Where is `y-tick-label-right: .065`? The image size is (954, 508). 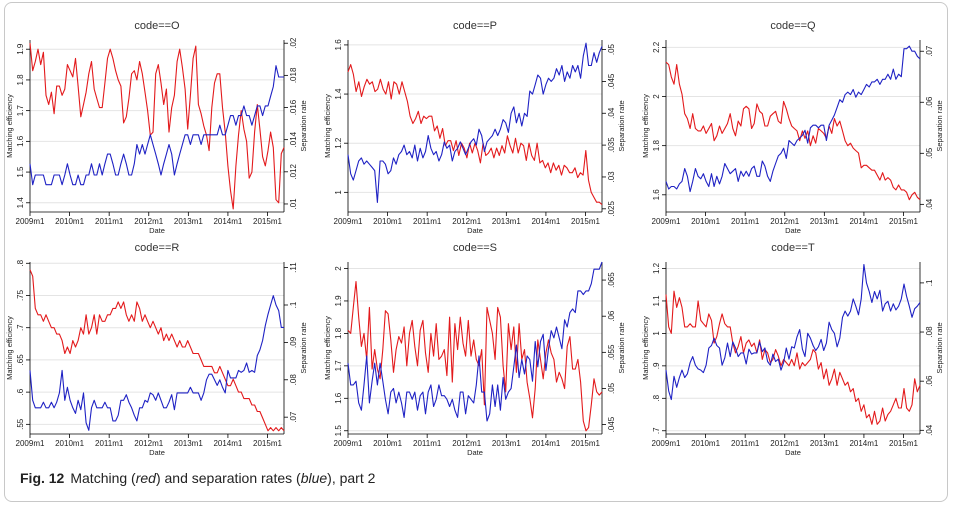 y-tick-label-right: .065 is located at coordinates (611, 280).